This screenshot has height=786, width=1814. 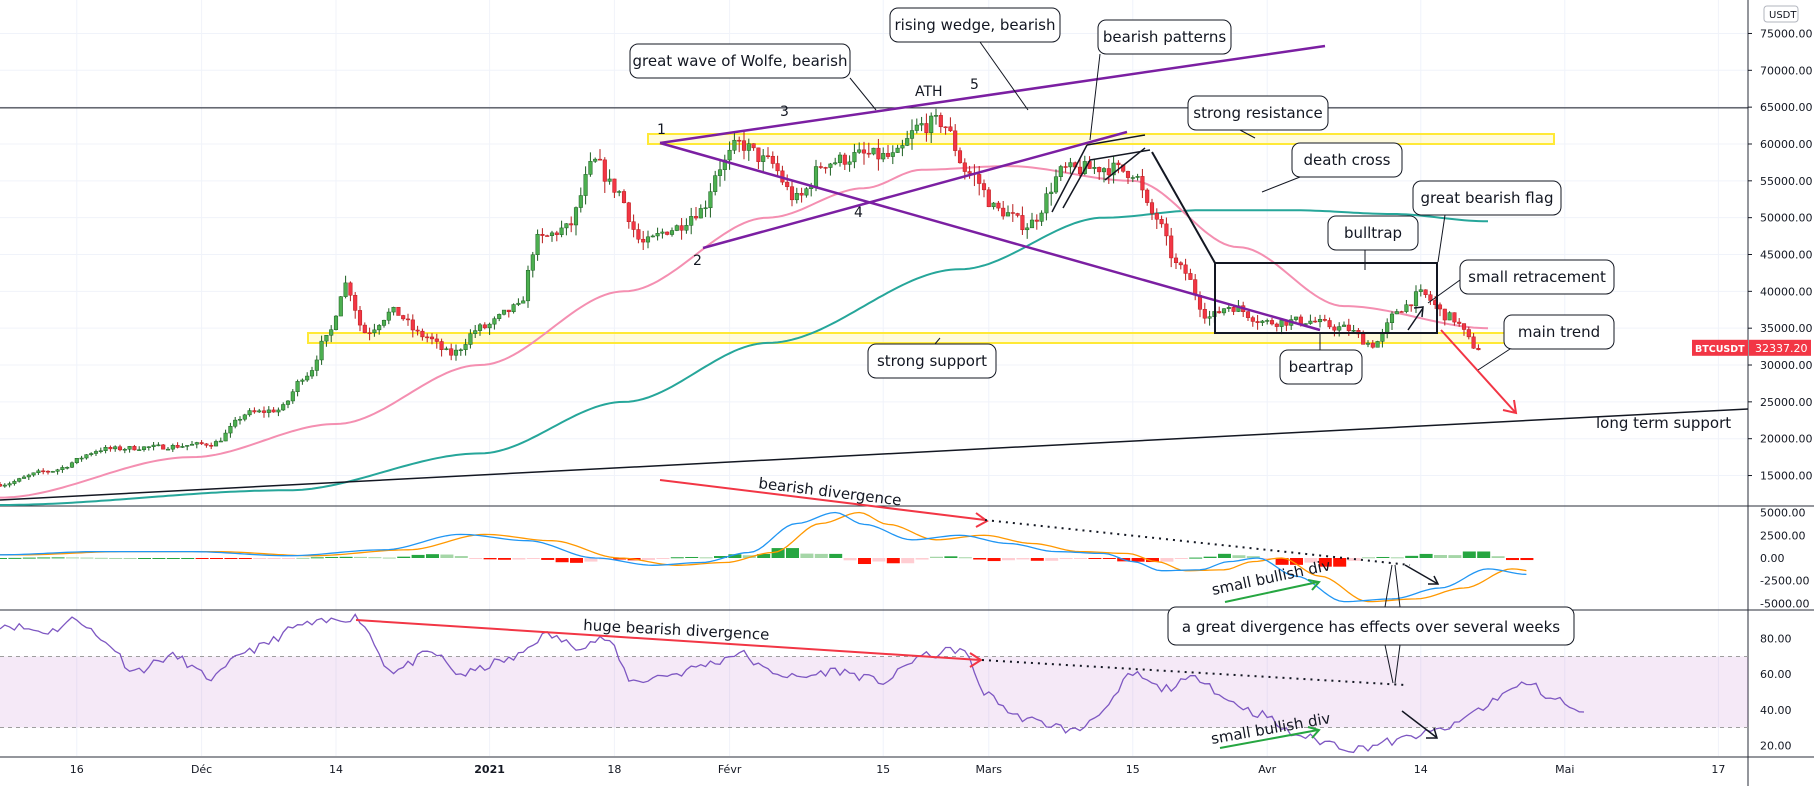 I want to click on symbol-tag, so click(x=1720, y=347).